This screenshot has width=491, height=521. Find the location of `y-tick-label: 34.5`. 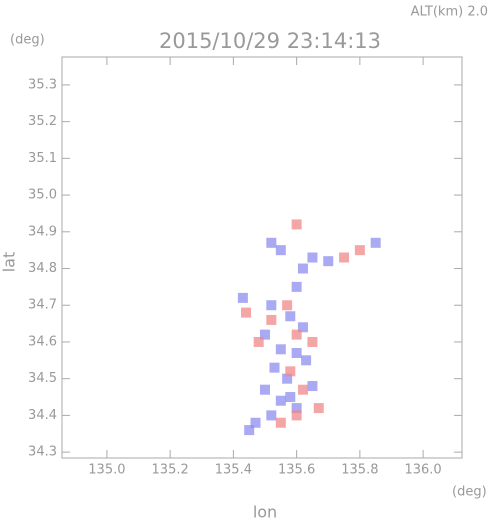

y-tick-label: 34.5 is located at coordinates (42, 378).